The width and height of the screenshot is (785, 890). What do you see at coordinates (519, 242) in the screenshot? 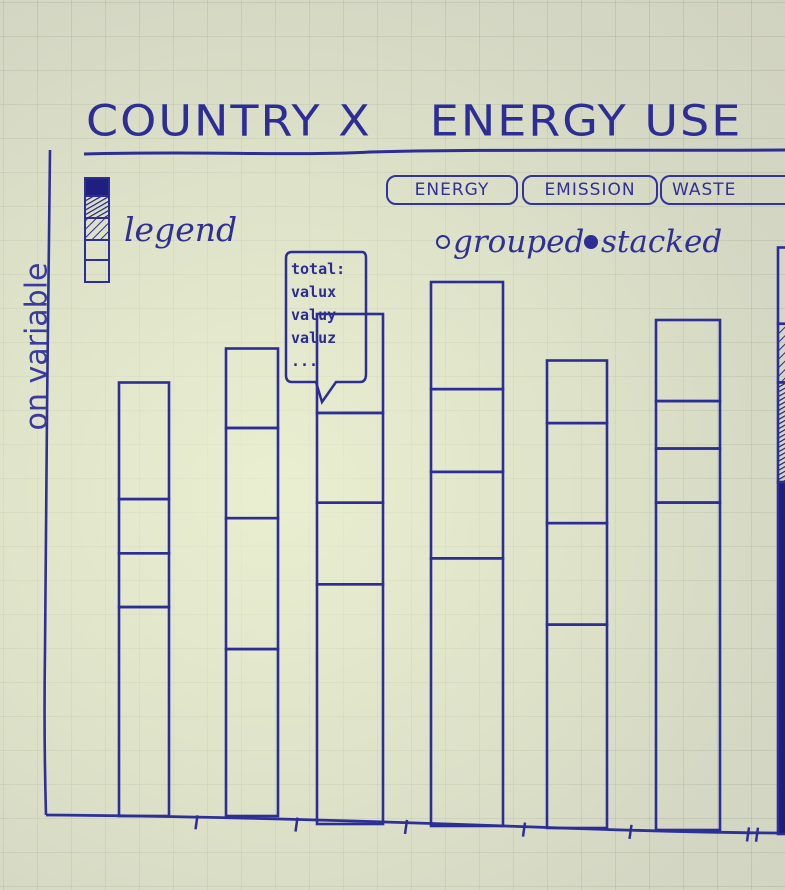
I see `radio-grouped-label: grouped` at bounding box center [519, 242].